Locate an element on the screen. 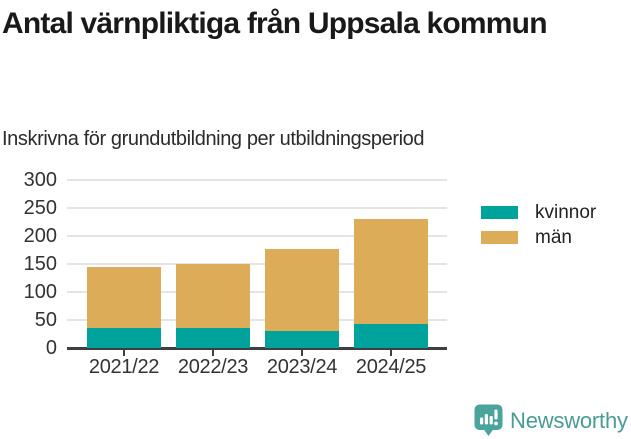 This screenshot has width=631, height=439. x-tick-2023/24 is located at coordinates (302, 352).